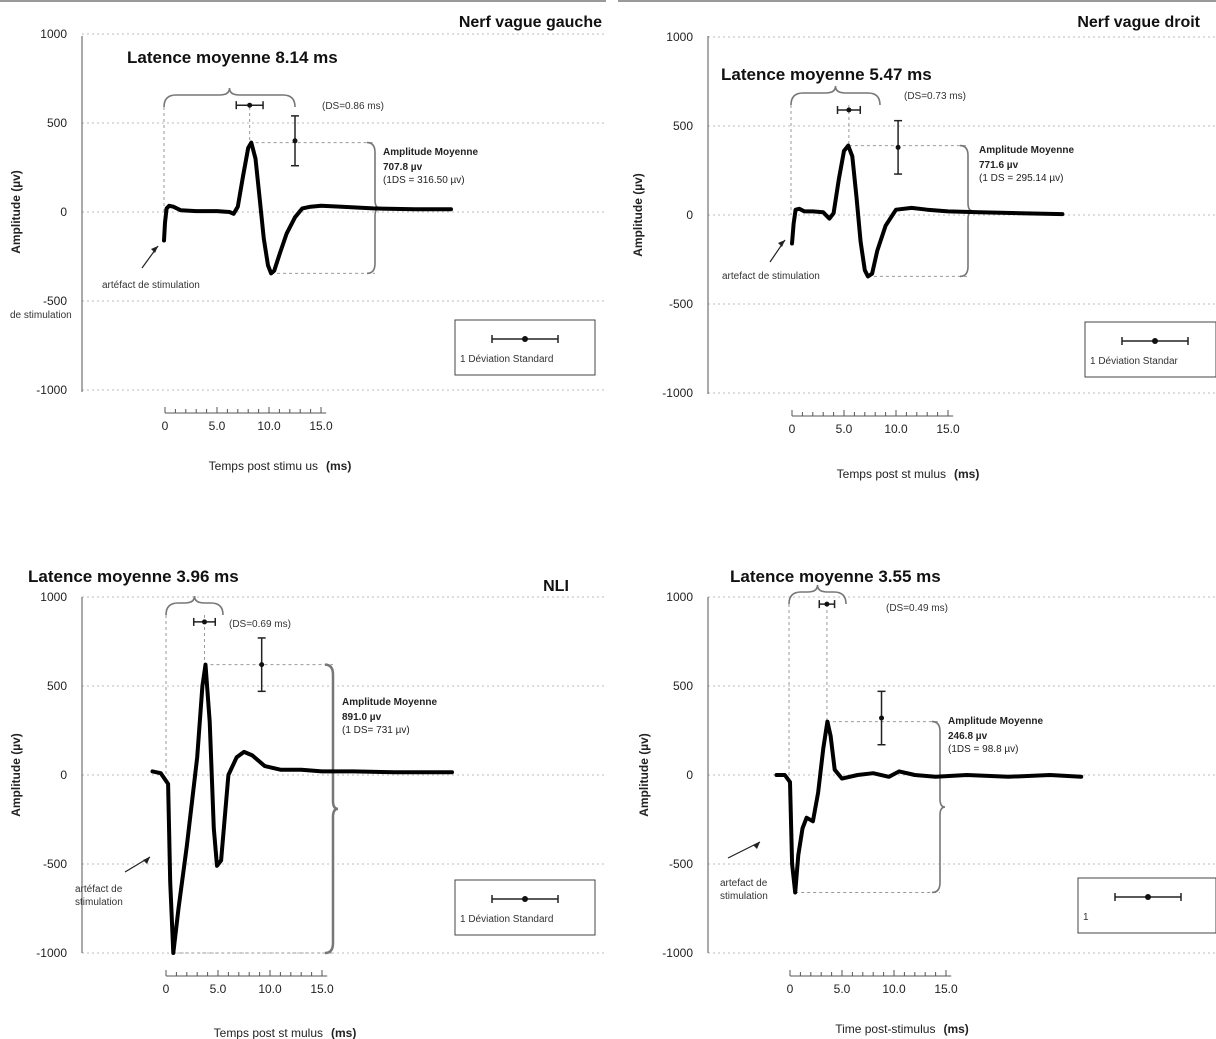 The width and height of the screenshot is (1216, 1039). Describe the element at coordinates (744, 883) in the screenshot. I see `artifact-label-line: artefact de` at that location.